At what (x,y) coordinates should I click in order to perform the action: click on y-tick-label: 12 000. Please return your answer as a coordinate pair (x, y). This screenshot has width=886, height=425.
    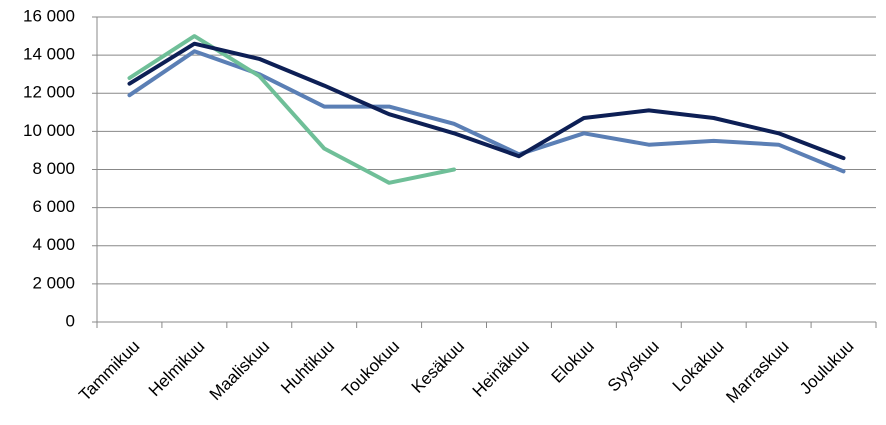
    Looking at the image, I should click on (49, 92).